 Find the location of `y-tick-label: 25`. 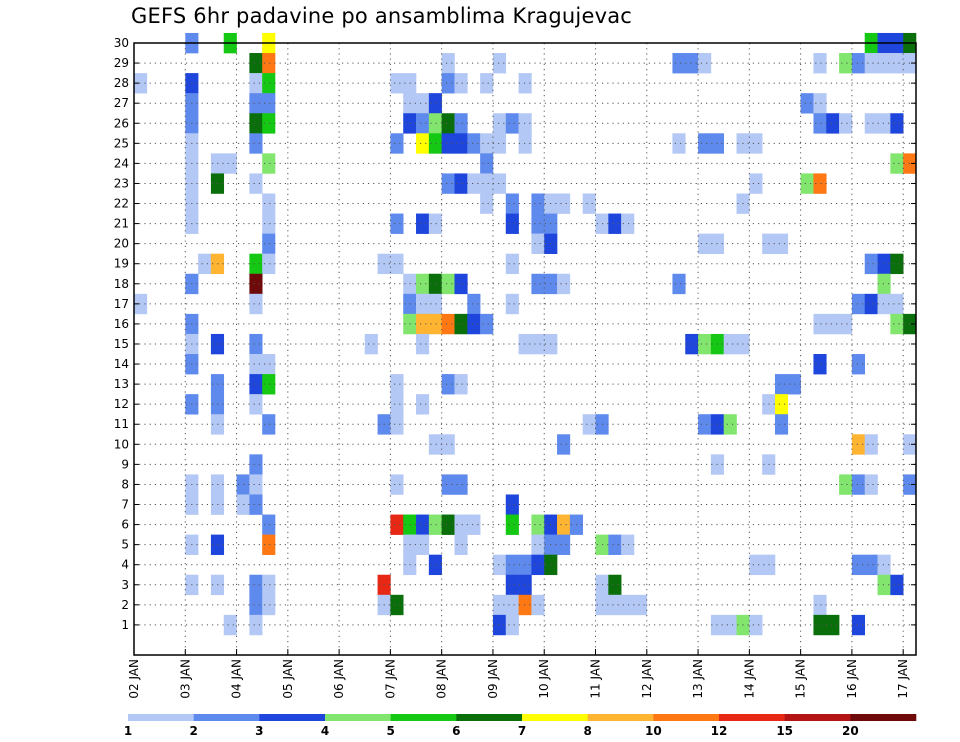

y-tick-label: 25 is located at coordinates (121, 143).